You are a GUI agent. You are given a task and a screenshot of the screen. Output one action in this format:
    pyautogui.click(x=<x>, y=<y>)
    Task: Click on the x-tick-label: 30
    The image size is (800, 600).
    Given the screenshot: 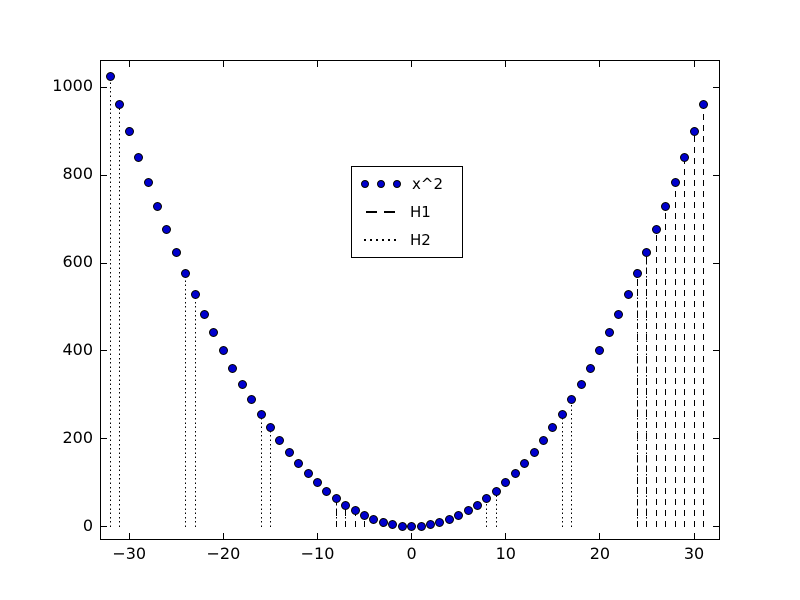 What is the action you would take?
    pyautogui.click(x=694, y=553)
    